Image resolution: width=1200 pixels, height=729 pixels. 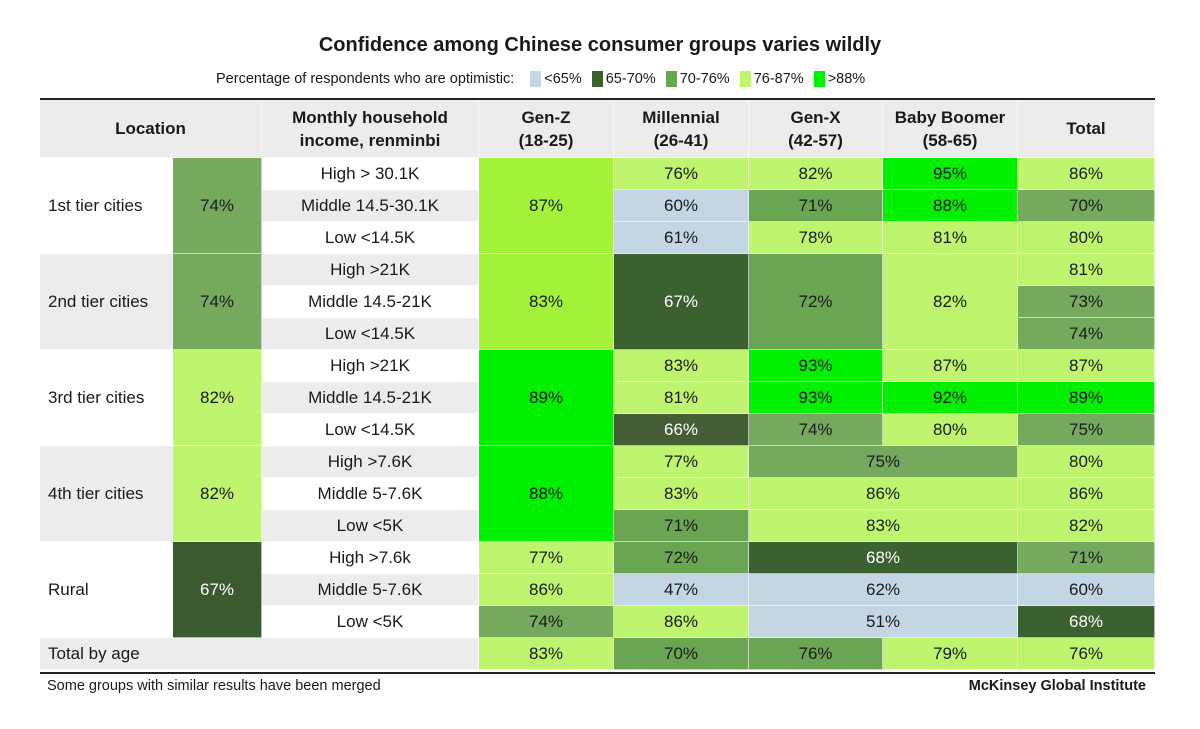 What do you see at coordinates (370, 526) in the screenshot?
I see `income-label: Low <5K` at bounding box center [370, 526].